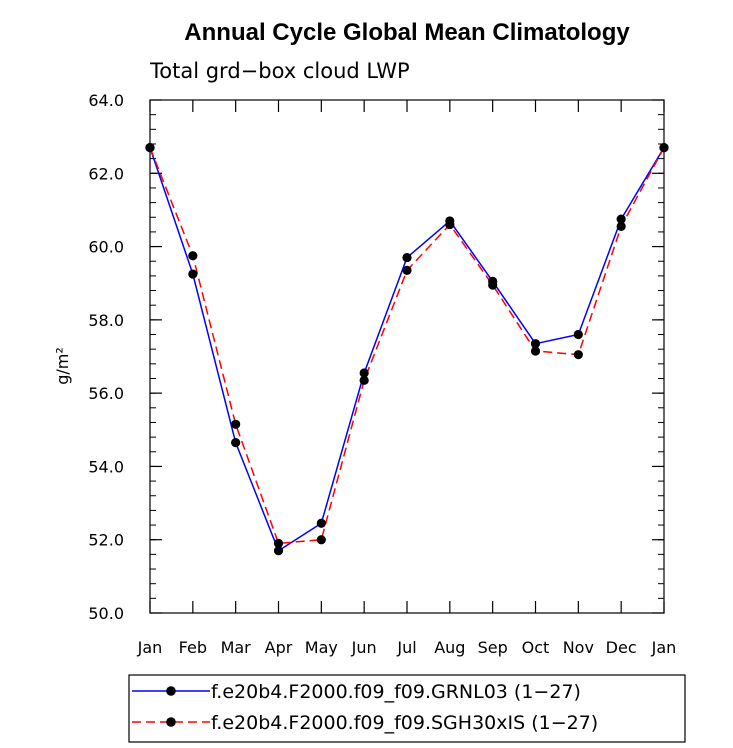 This screenshot has height=748, width=733. Describe the element at coordinates (106, 540) in the screenshot. I see `y-tick-label: 52.0` at that location.